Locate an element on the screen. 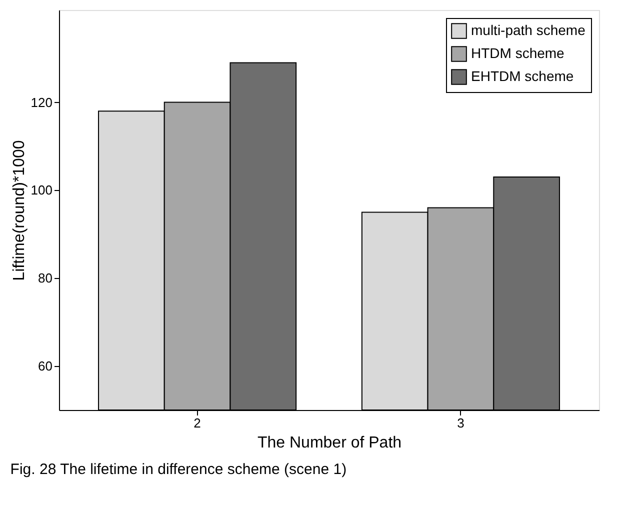 The image size is (637, 520). legend-label: multi-path scheme is located at coordinates (528, 30).